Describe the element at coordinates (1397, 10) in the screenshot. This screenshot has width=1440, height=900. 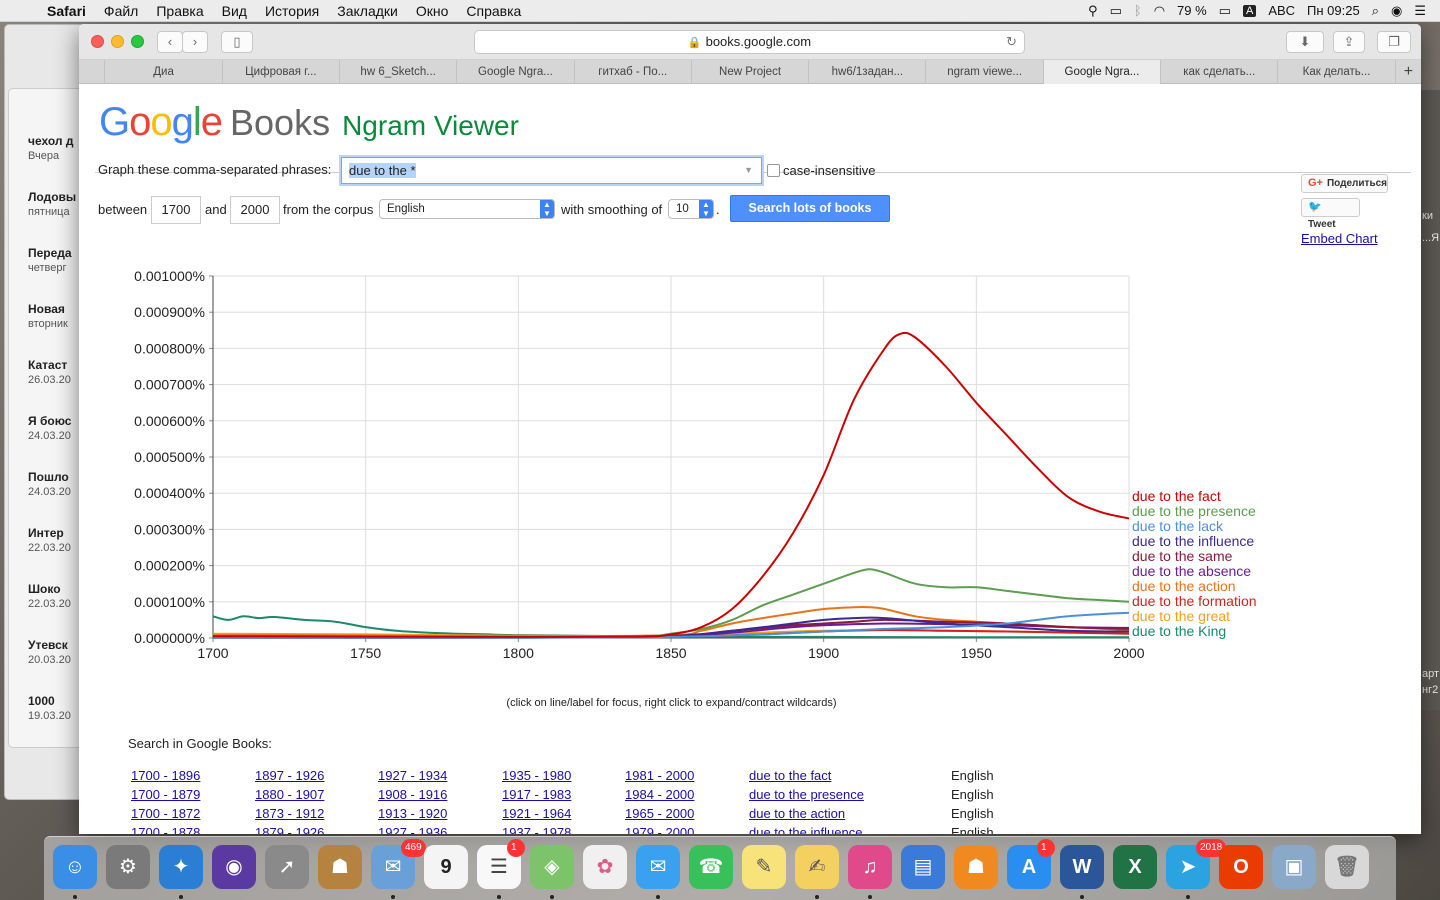
I see `siri-menubar-icon: ◉` at that location.